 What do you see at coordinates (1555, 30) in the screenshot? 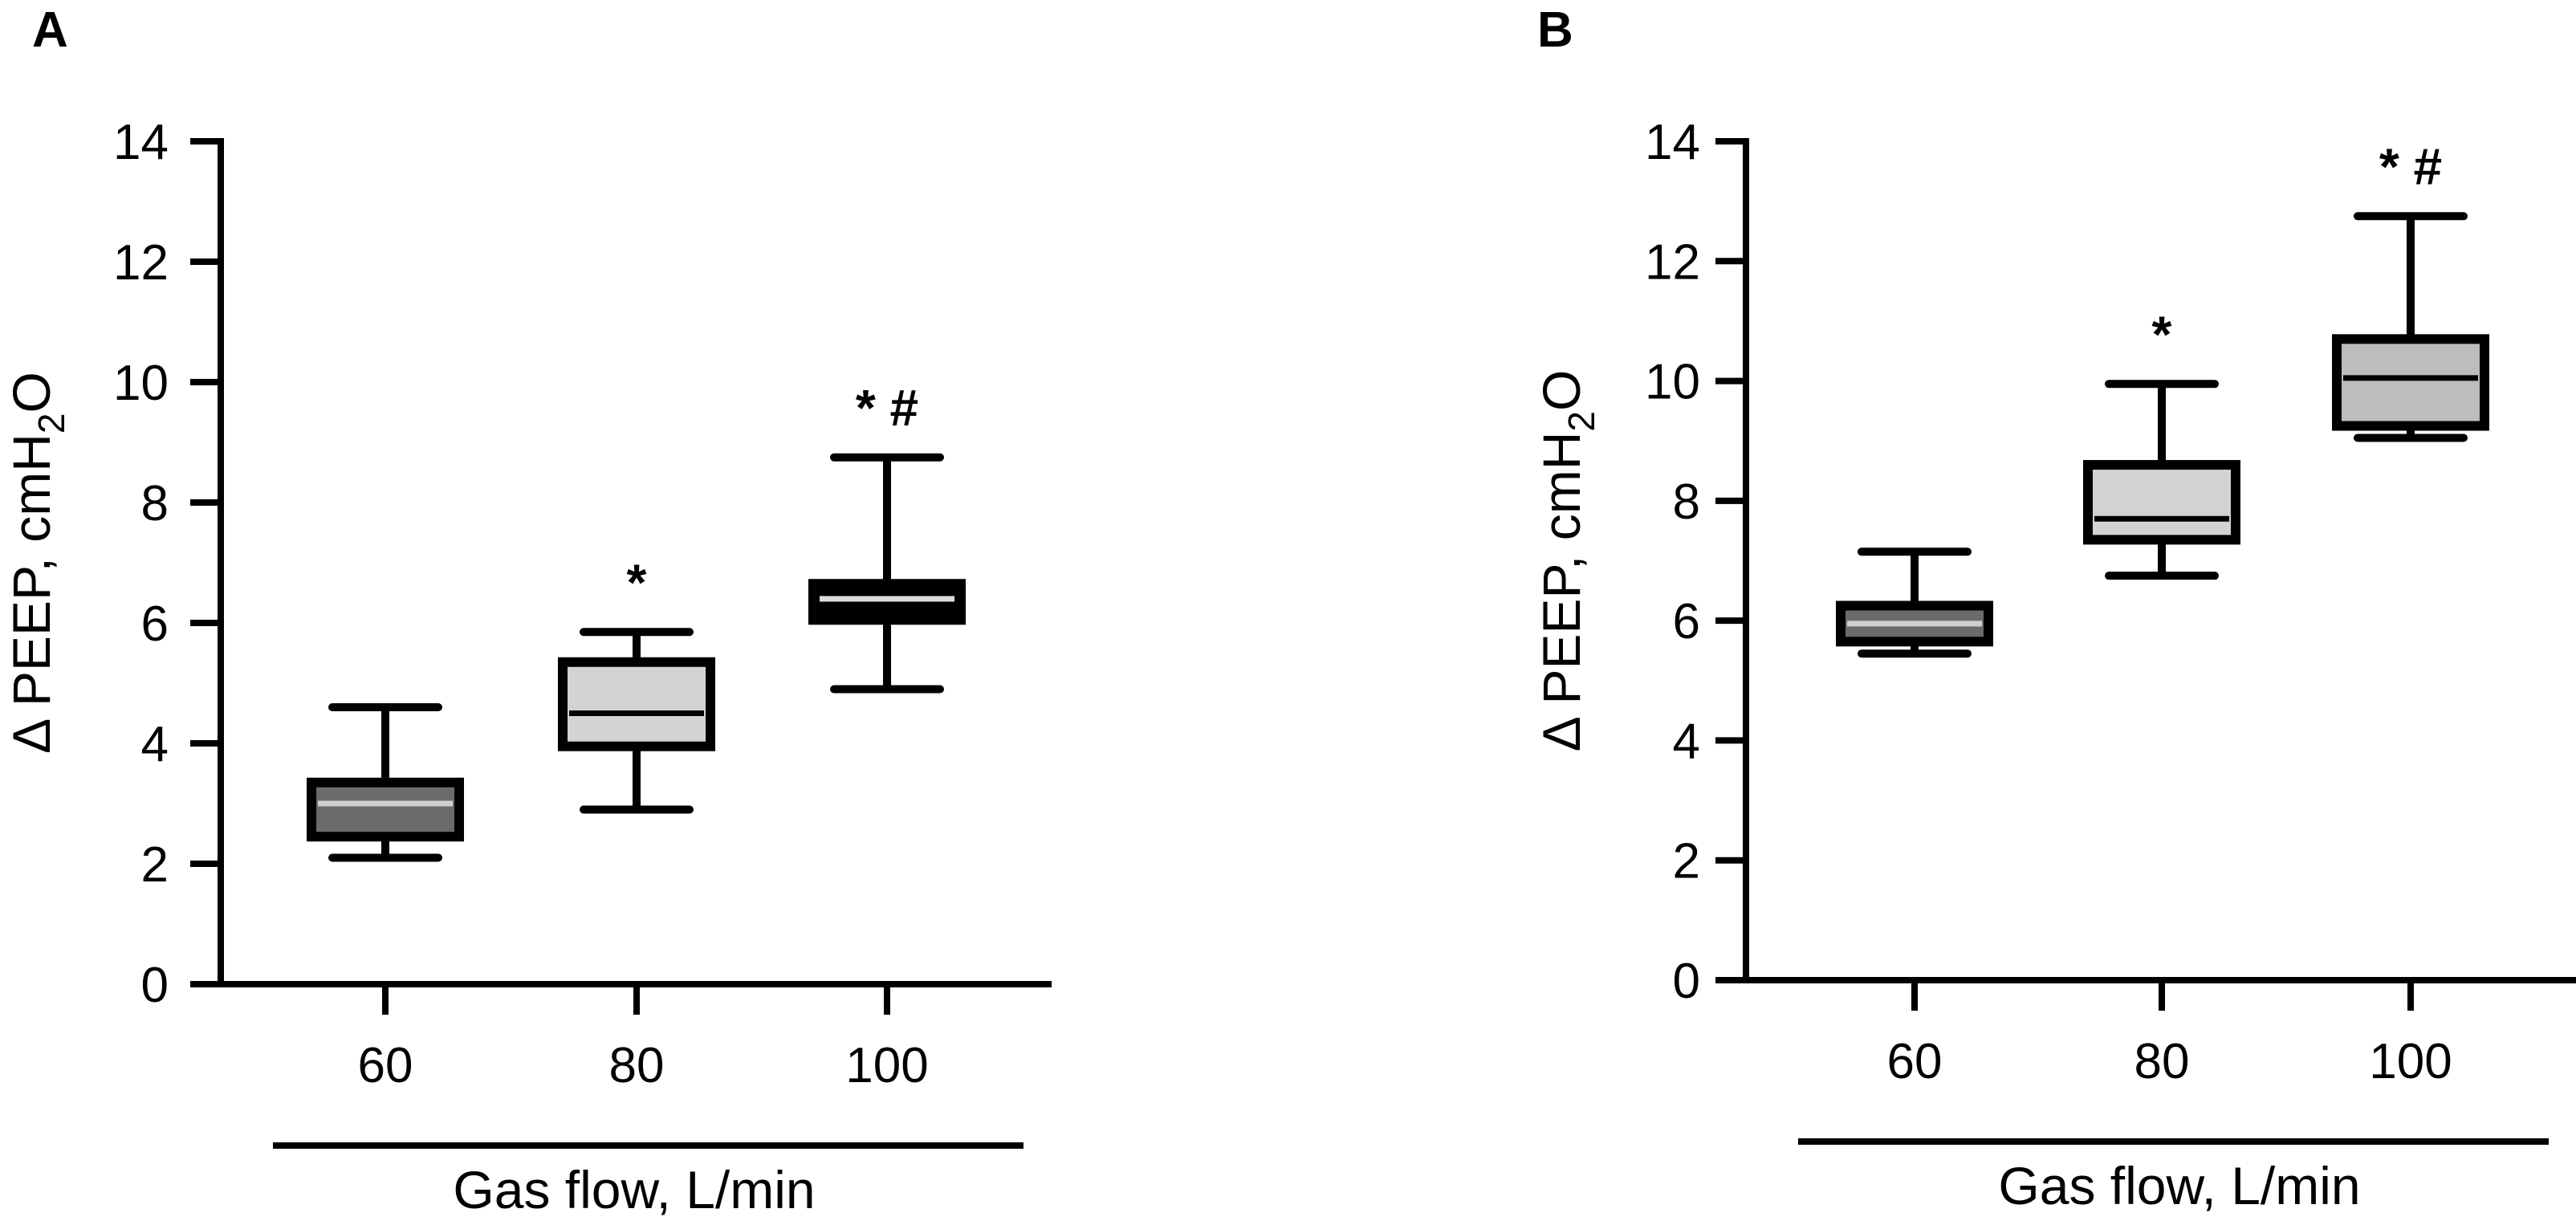
I see `panel-label: B` at bounding box center [1555, 30].